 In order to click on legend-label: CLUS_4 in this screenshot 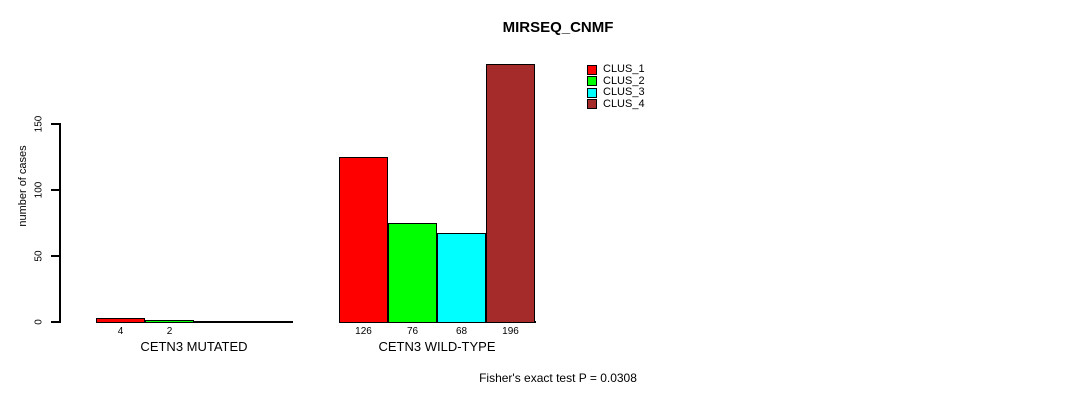, I will do `click(624, 103)`.